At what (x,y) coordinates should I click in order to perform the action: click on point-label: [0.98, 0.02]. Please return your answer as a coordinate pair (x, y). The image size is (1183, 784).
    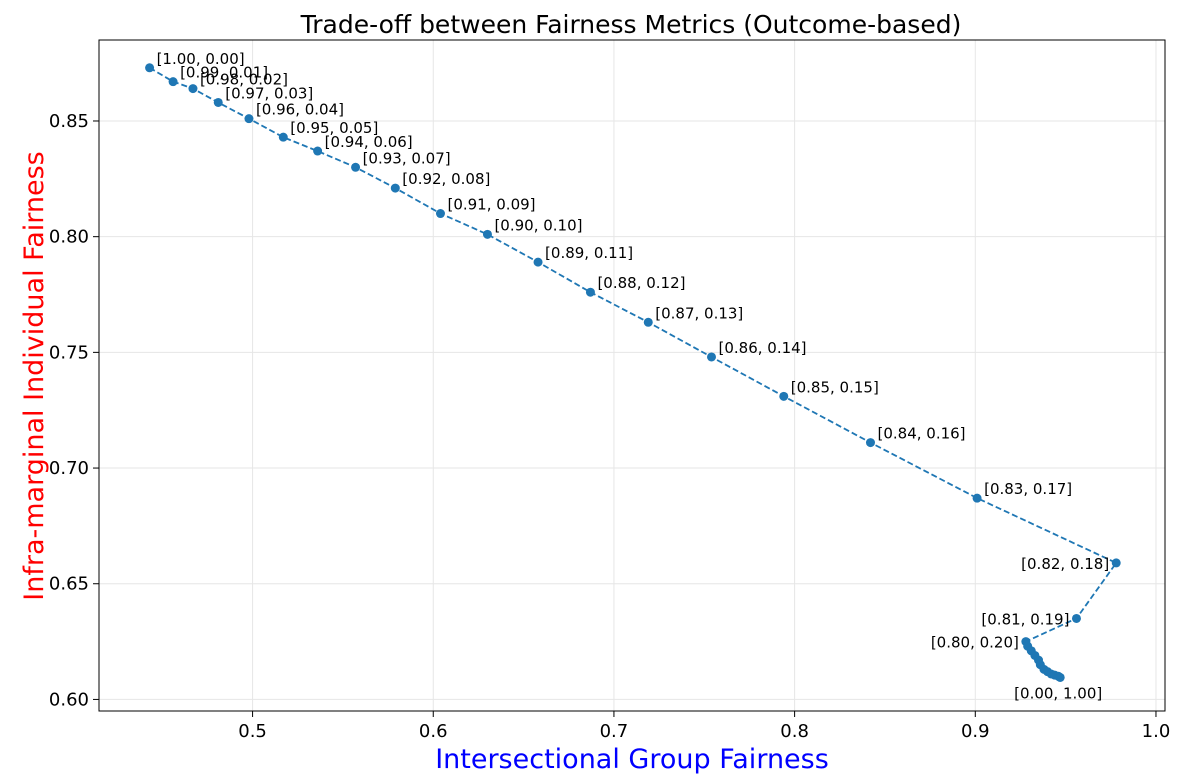
    Looking at the image, I should click on (244, 80).